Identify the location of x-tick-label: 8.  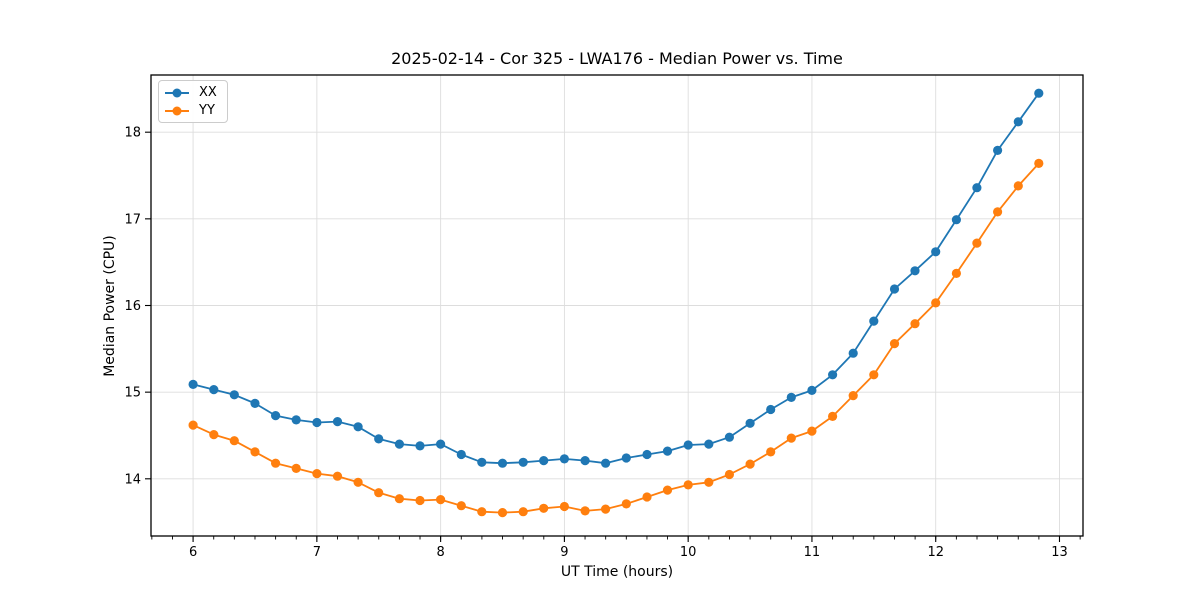
(440, 552).